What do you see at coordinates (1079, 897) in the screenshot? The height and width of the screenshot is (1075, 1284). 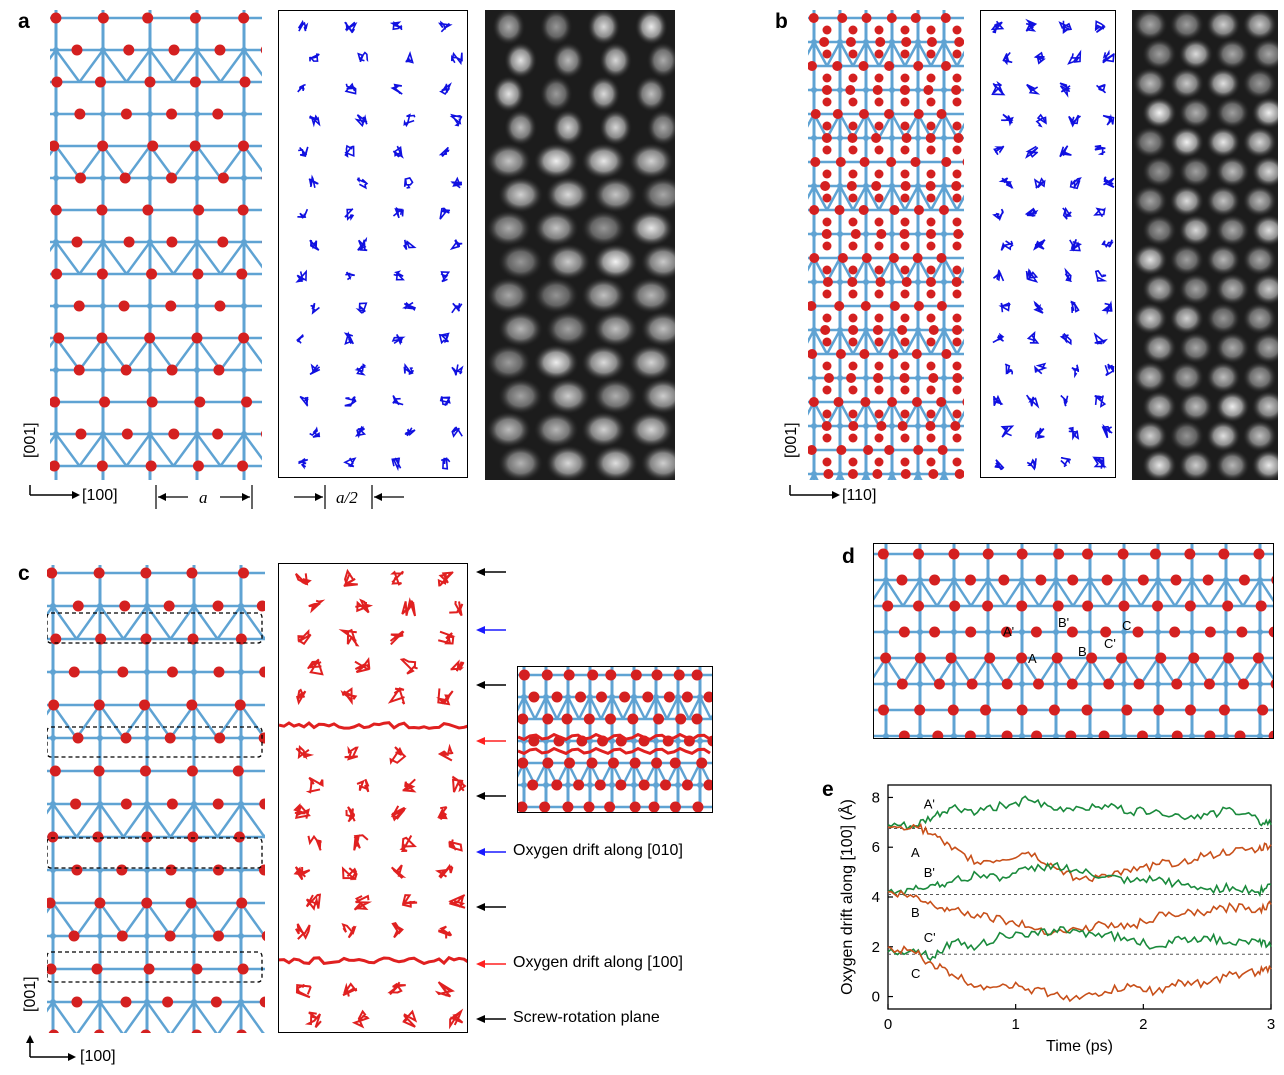 I see `plot-frame` at bounding box center [1079, 897].